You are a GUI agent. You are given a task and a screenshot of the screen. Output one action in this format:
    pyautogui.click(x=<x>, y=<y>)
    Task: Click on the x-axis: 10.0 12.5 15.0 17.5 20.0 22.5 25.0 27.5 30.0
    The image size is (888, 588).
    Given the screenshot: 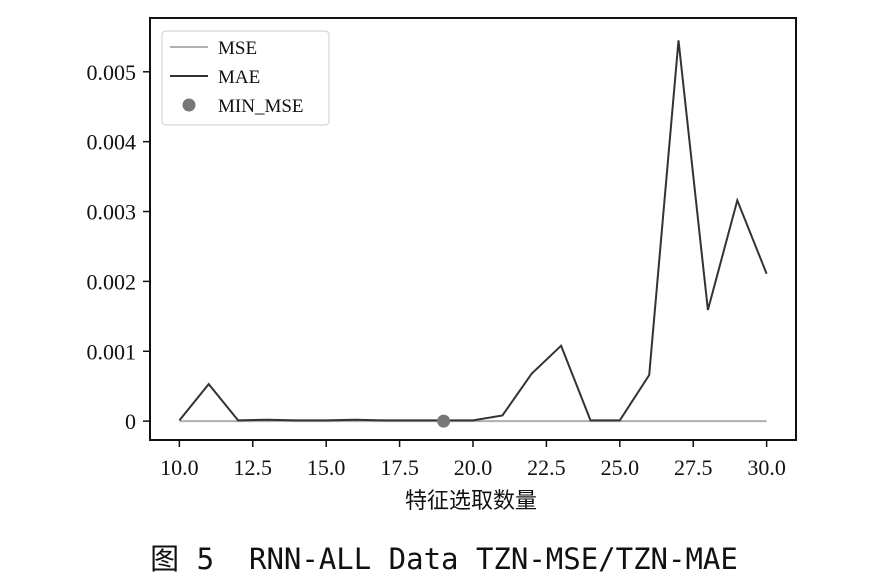 What is the action you would take?
    pyautogui.click(x=473, y=460)
    